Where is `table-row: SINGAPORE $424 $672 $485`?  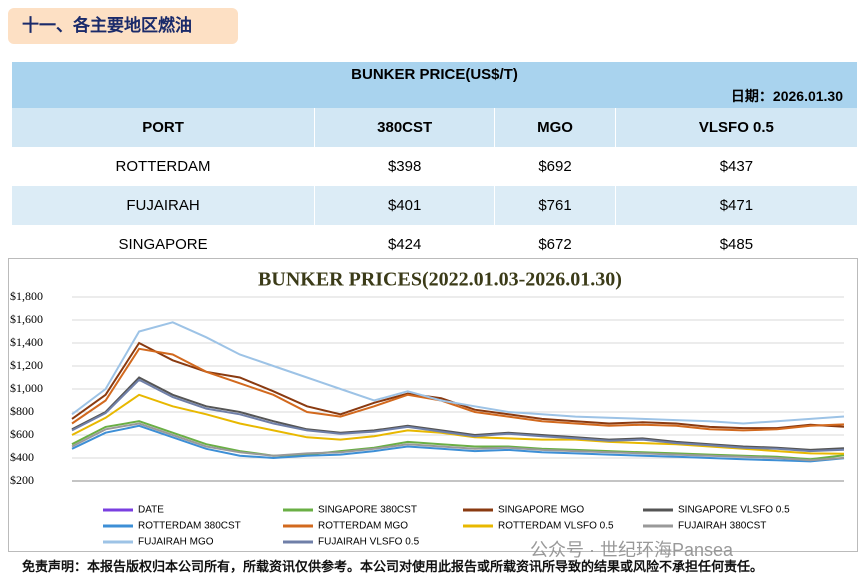
table-row: SINGAPORE $424 $672 $485 is located at coordinates (435, 244).